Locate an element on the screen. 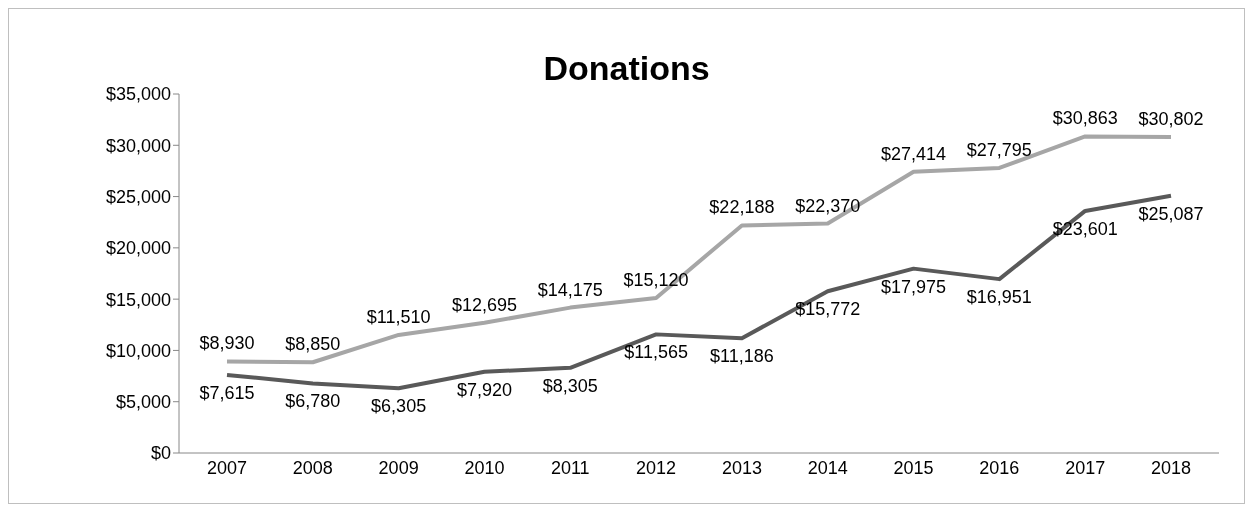  data-label: $11,186 is located at coordinates (742, 356).